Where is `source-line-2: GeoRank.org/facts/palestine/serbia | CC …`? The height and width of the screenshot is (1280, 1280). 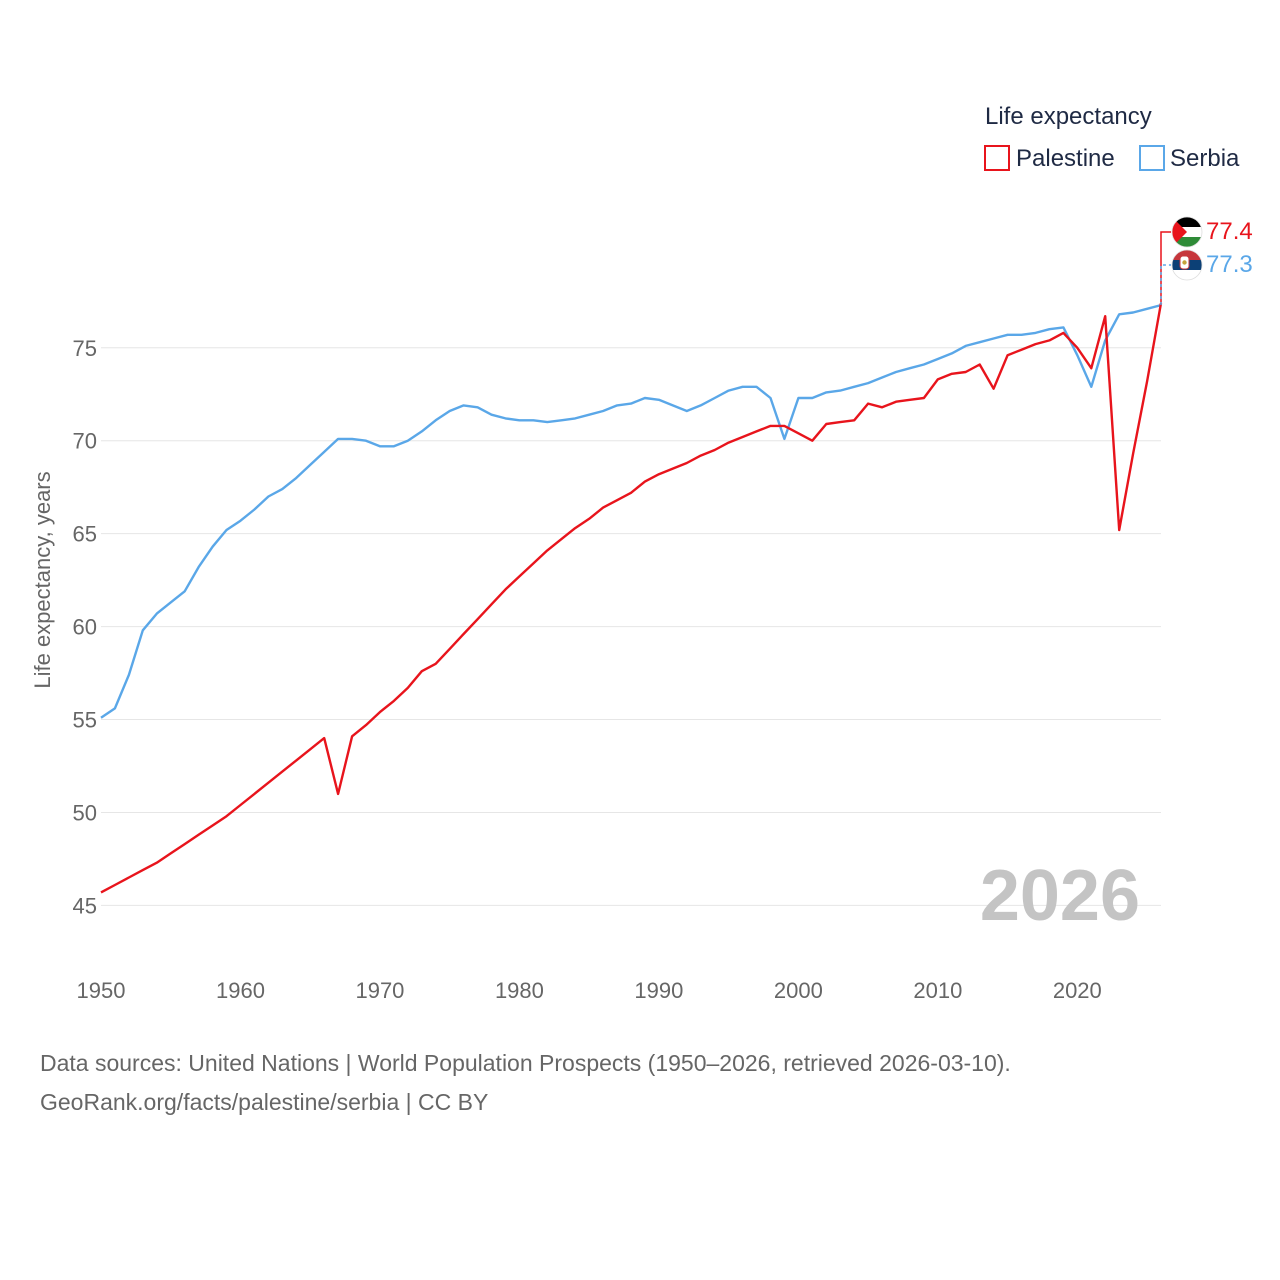
source-line-2: GeoRank.org/facts/palestine/serbia | CC … is located at coordinates (264, 1102).